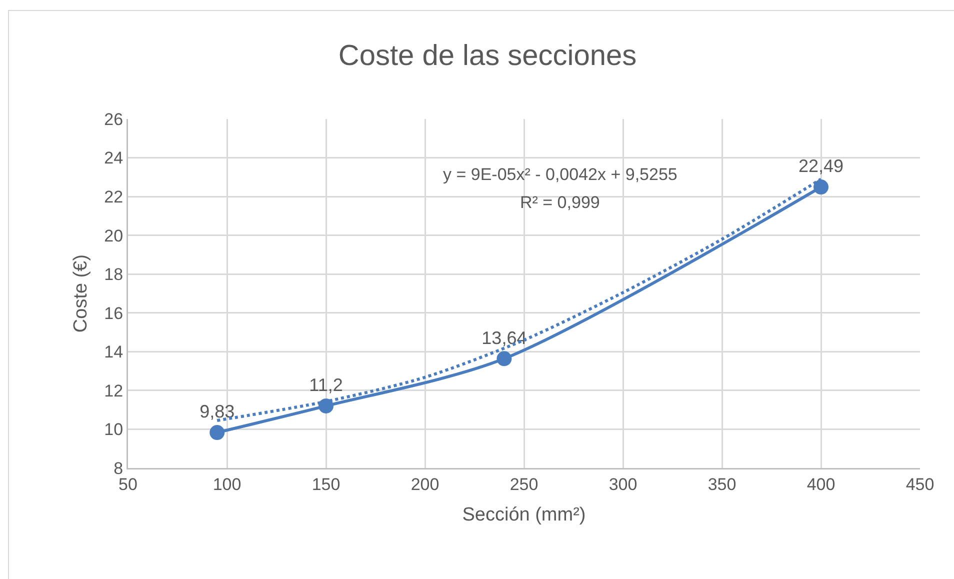 The width and height of the screenshot is (954, 579). Describe the element at coordinates (114, 274) in the screenshot. I see `y-tick-label: 18` at that location.